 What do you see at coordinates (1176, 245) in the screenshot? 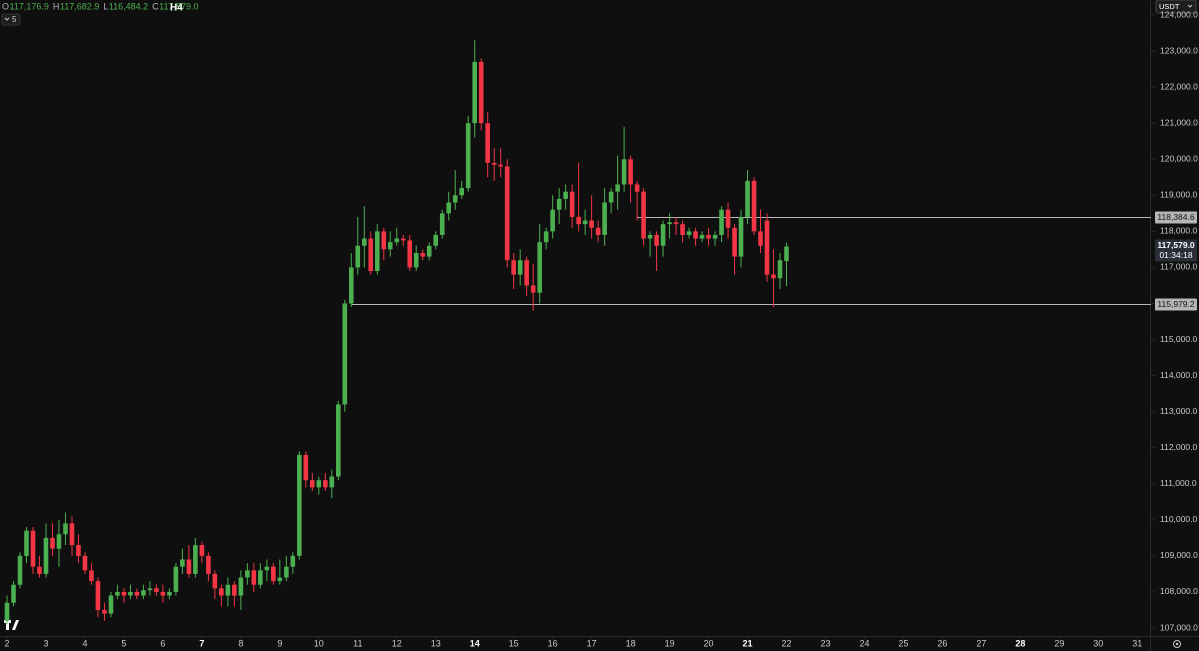
I see `last-price-label: 117,579.0` at bounding box center [1176, 245].